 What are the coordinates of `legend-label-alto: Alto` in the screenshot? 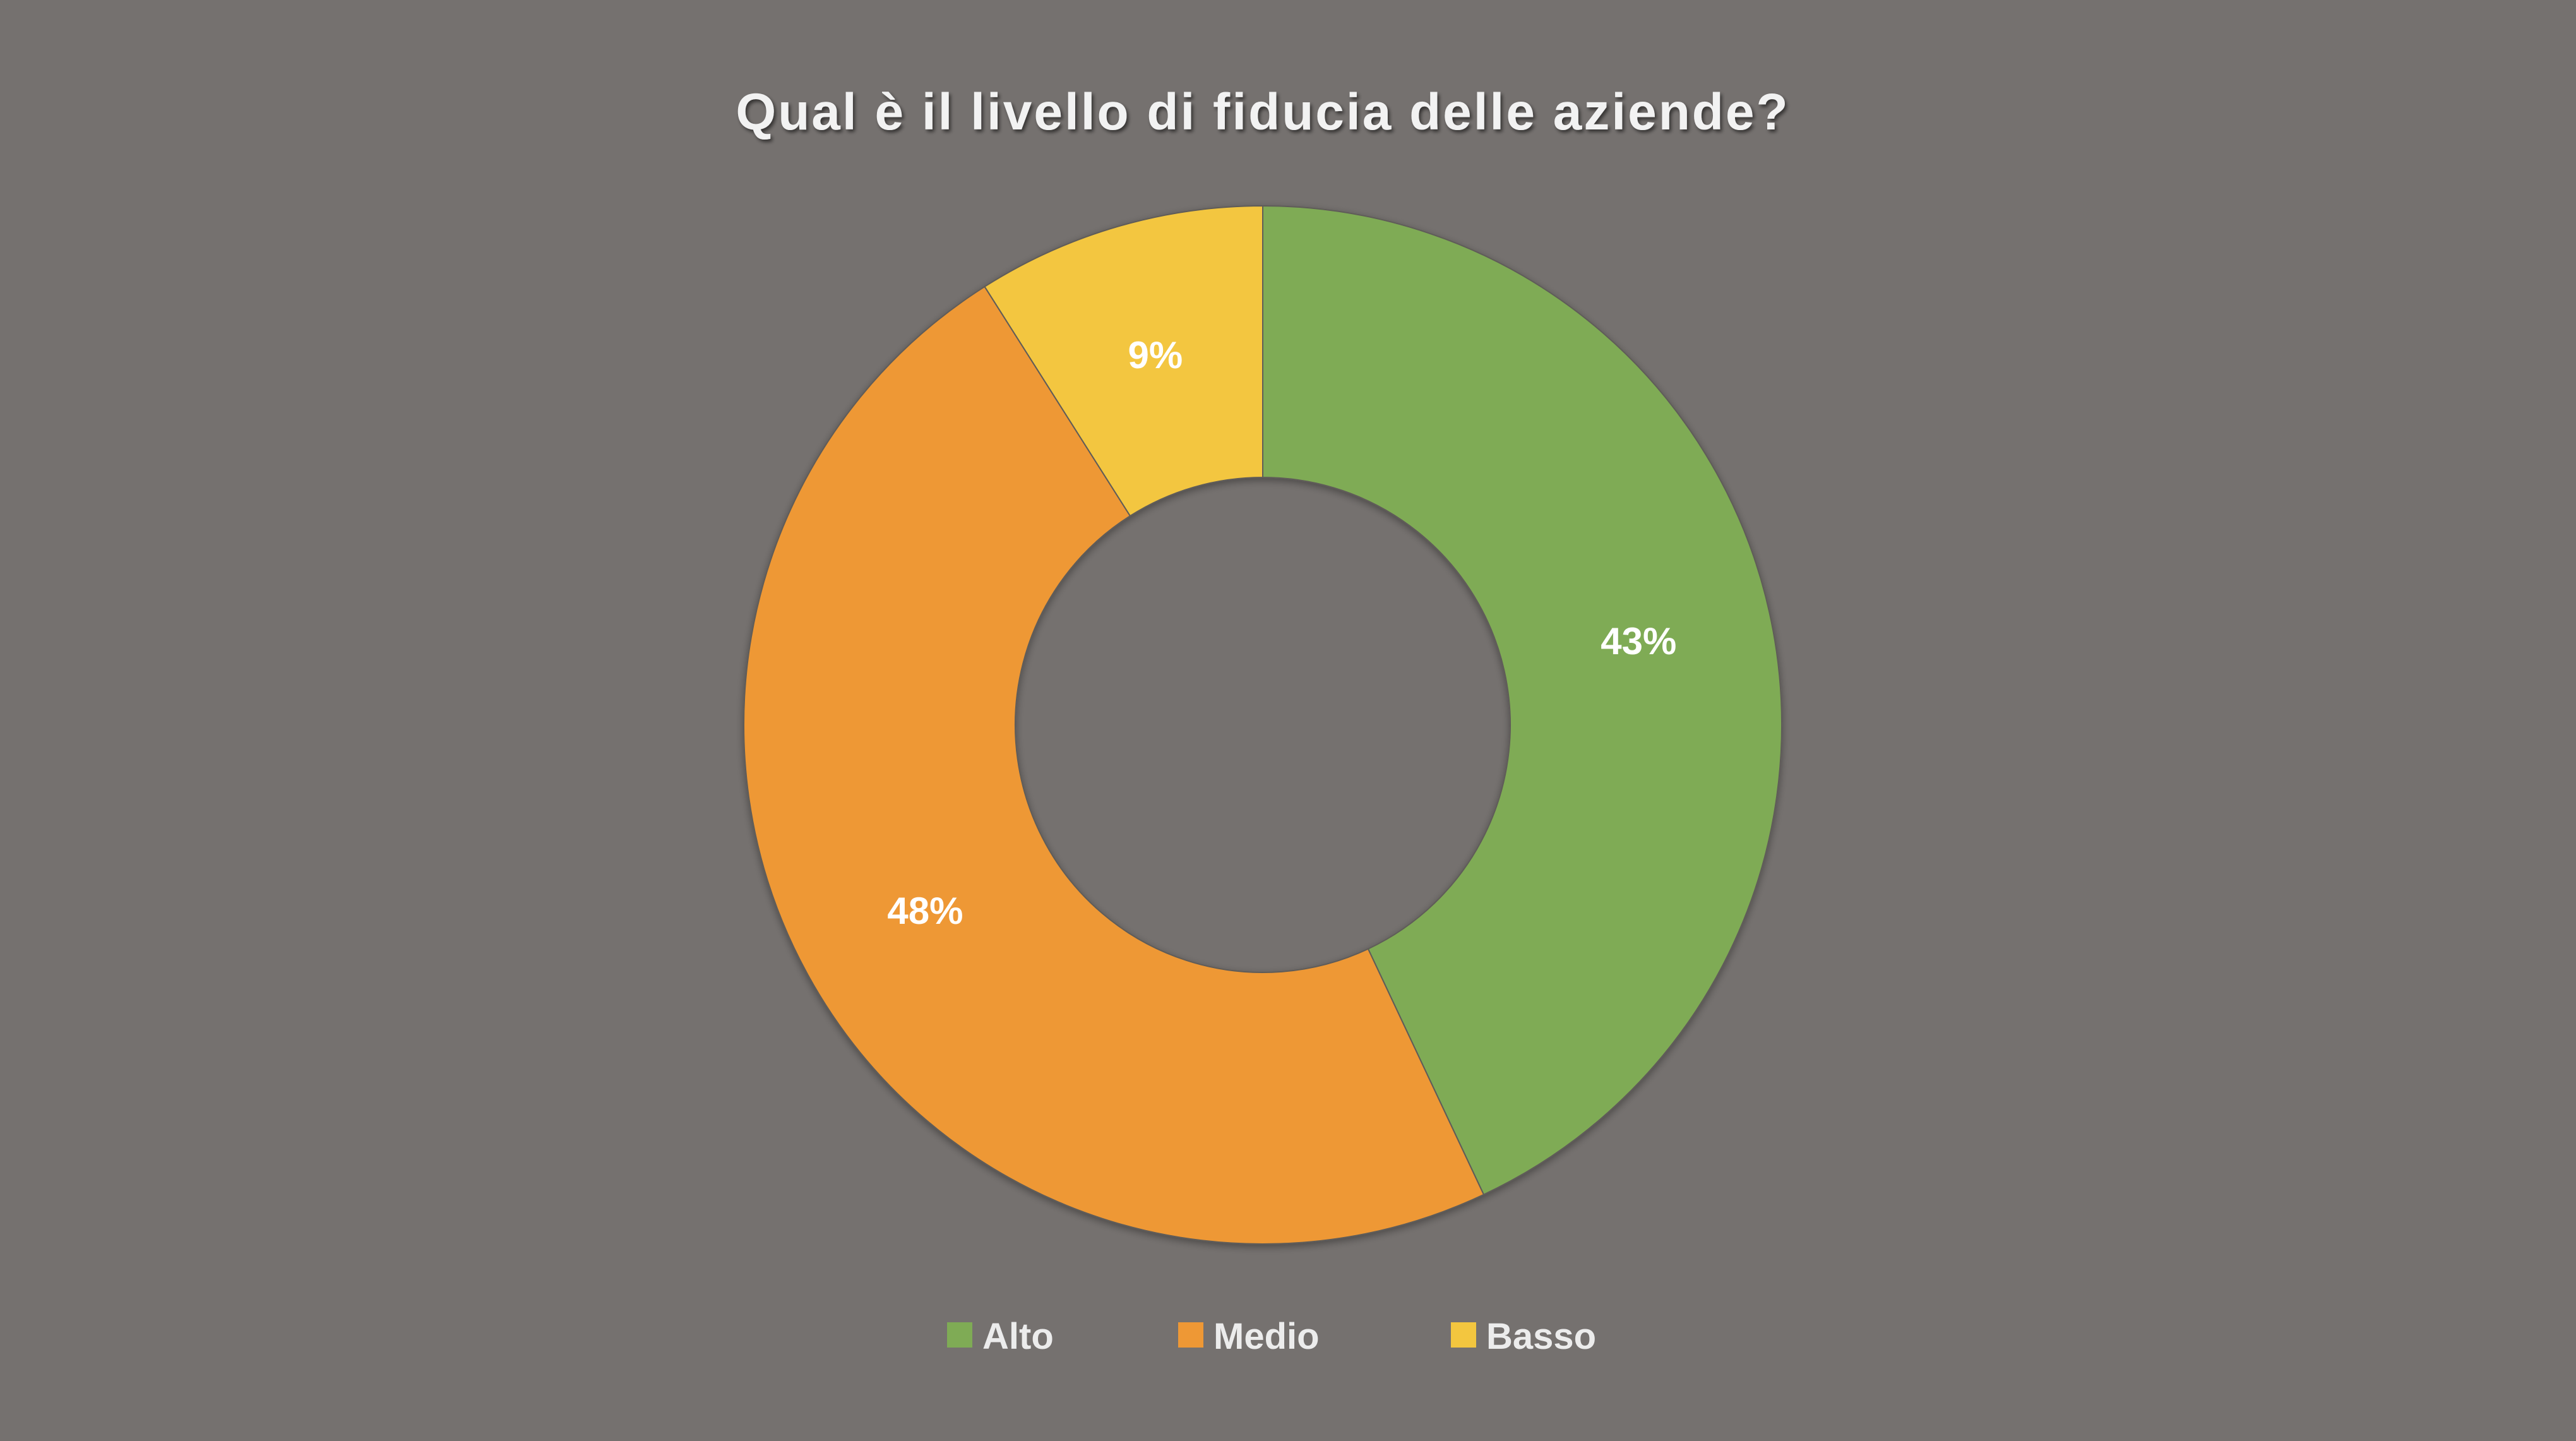 It's located at (1018, 1337).